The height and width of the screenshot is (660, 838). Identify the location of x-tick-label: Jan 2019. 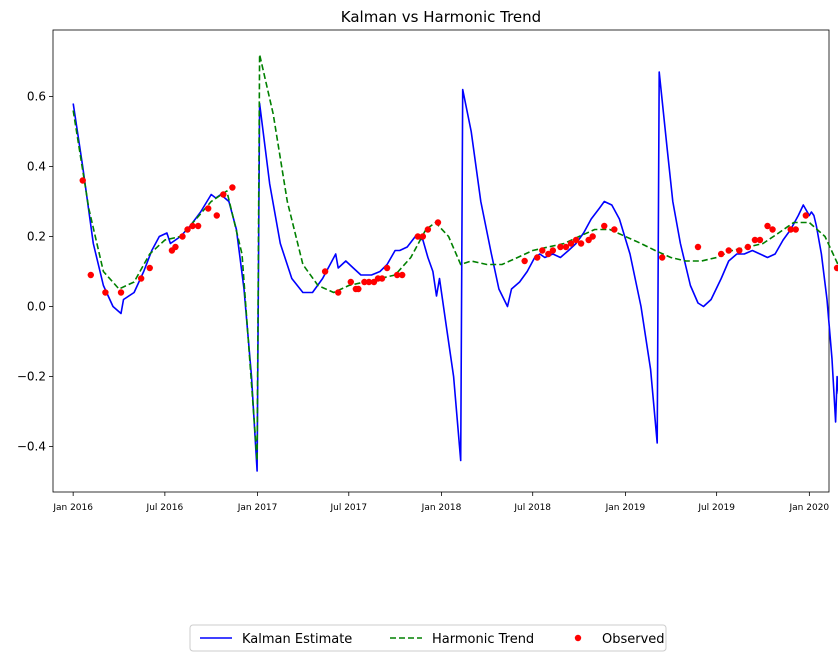
(625, 508).